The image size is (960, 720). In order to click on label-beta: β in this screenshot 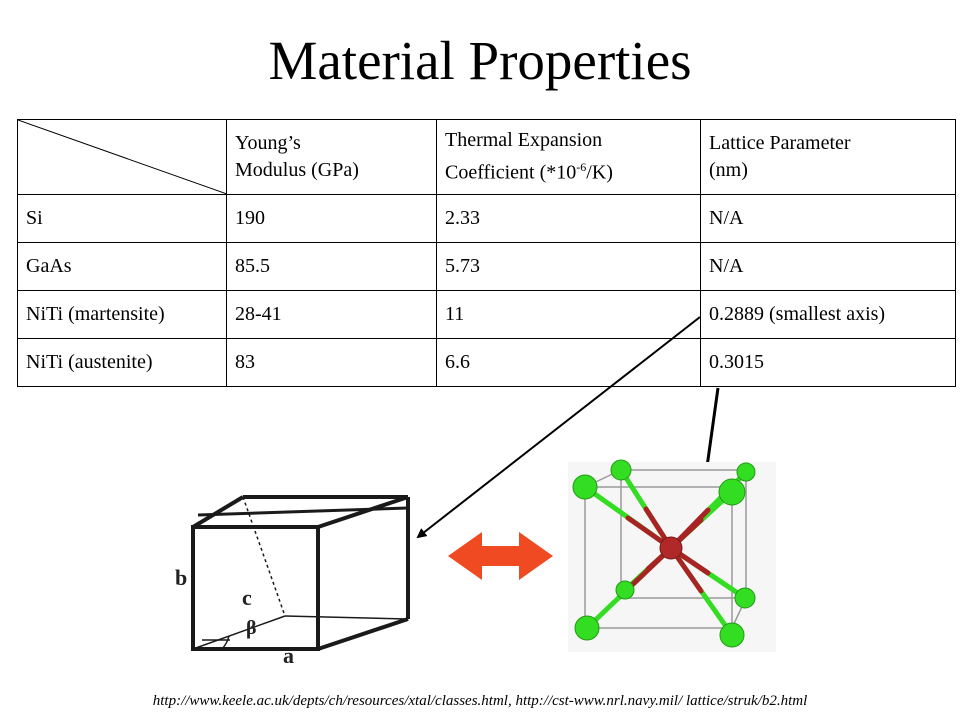, I will do `click(251, 628)`.